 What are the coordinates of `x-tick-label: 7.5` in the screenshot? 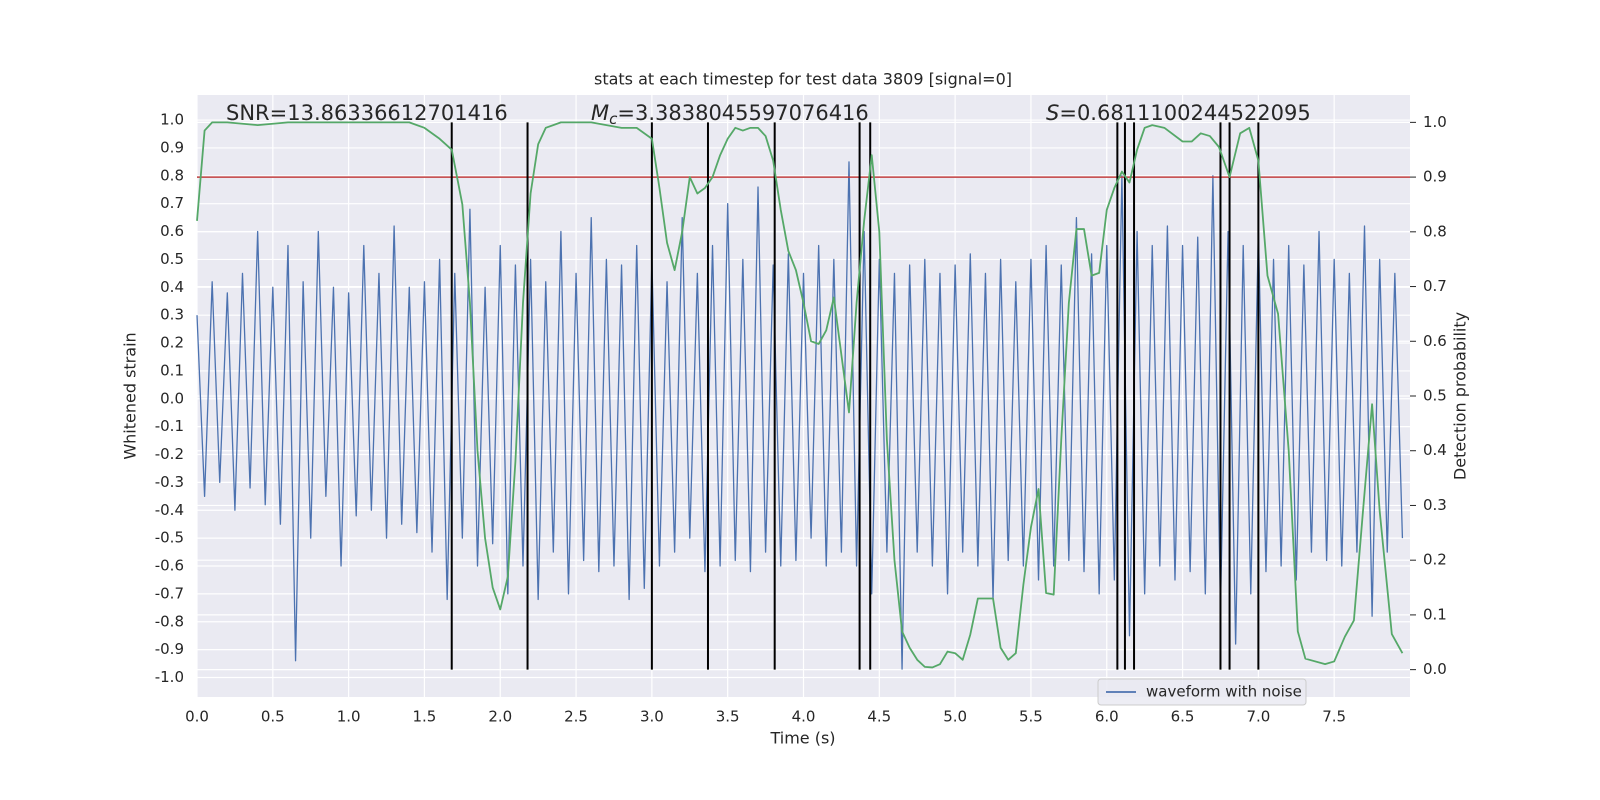 It's located at (1334, 717).